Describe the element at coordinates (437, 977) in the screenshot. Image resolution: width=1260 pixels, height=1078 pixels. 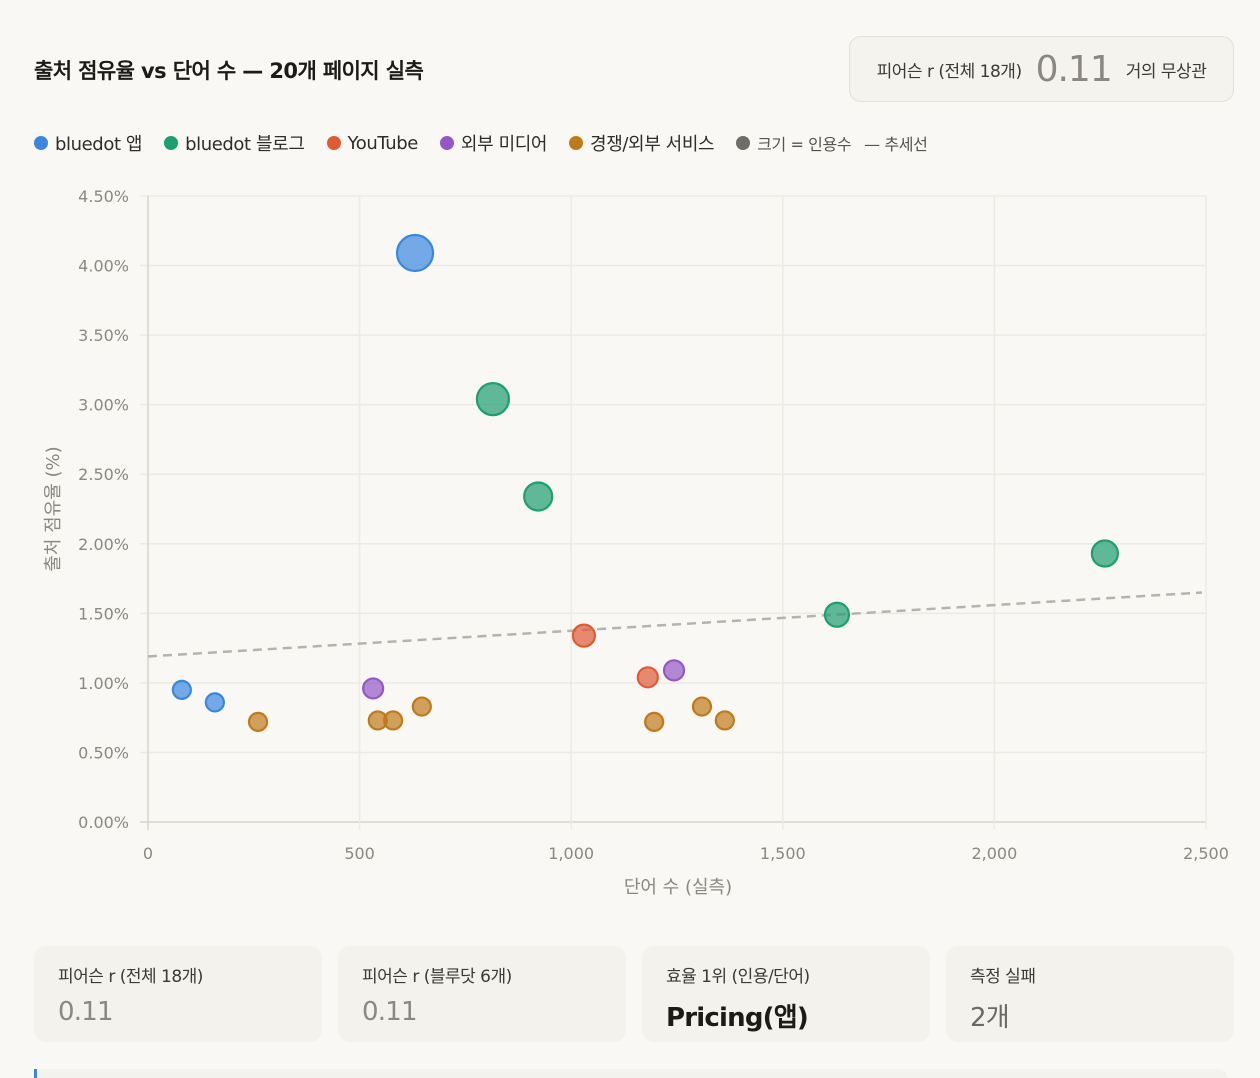
I see `kpi-label: 피어슨 r (블루닷 6개)` at that location.